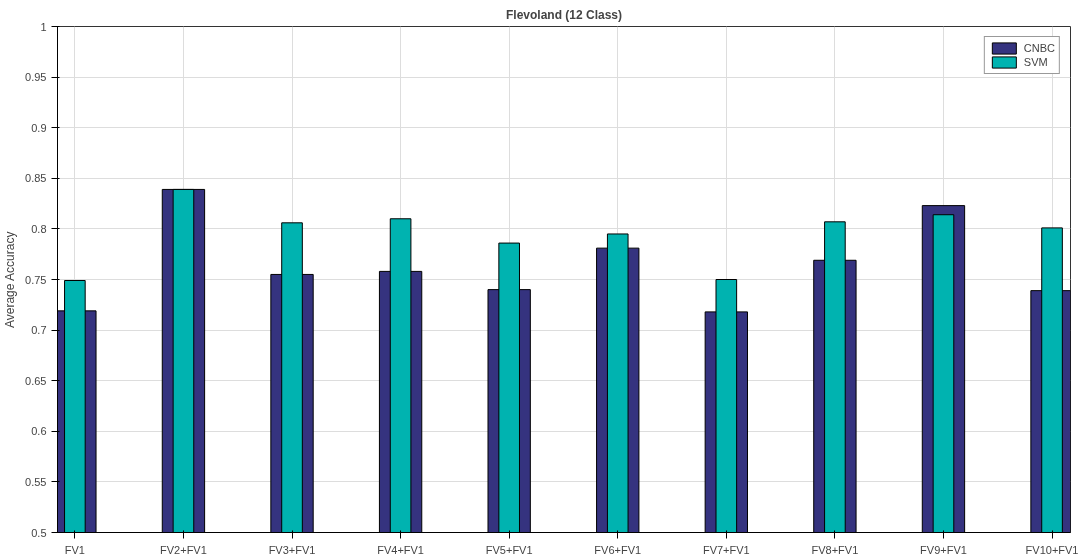 The height and width of the screenshot is (558, 1078). What do you see at coordinates (39, 330) in the screenshot?
I see `y-tick-label: 0.7` at bounding box center [39, 330].